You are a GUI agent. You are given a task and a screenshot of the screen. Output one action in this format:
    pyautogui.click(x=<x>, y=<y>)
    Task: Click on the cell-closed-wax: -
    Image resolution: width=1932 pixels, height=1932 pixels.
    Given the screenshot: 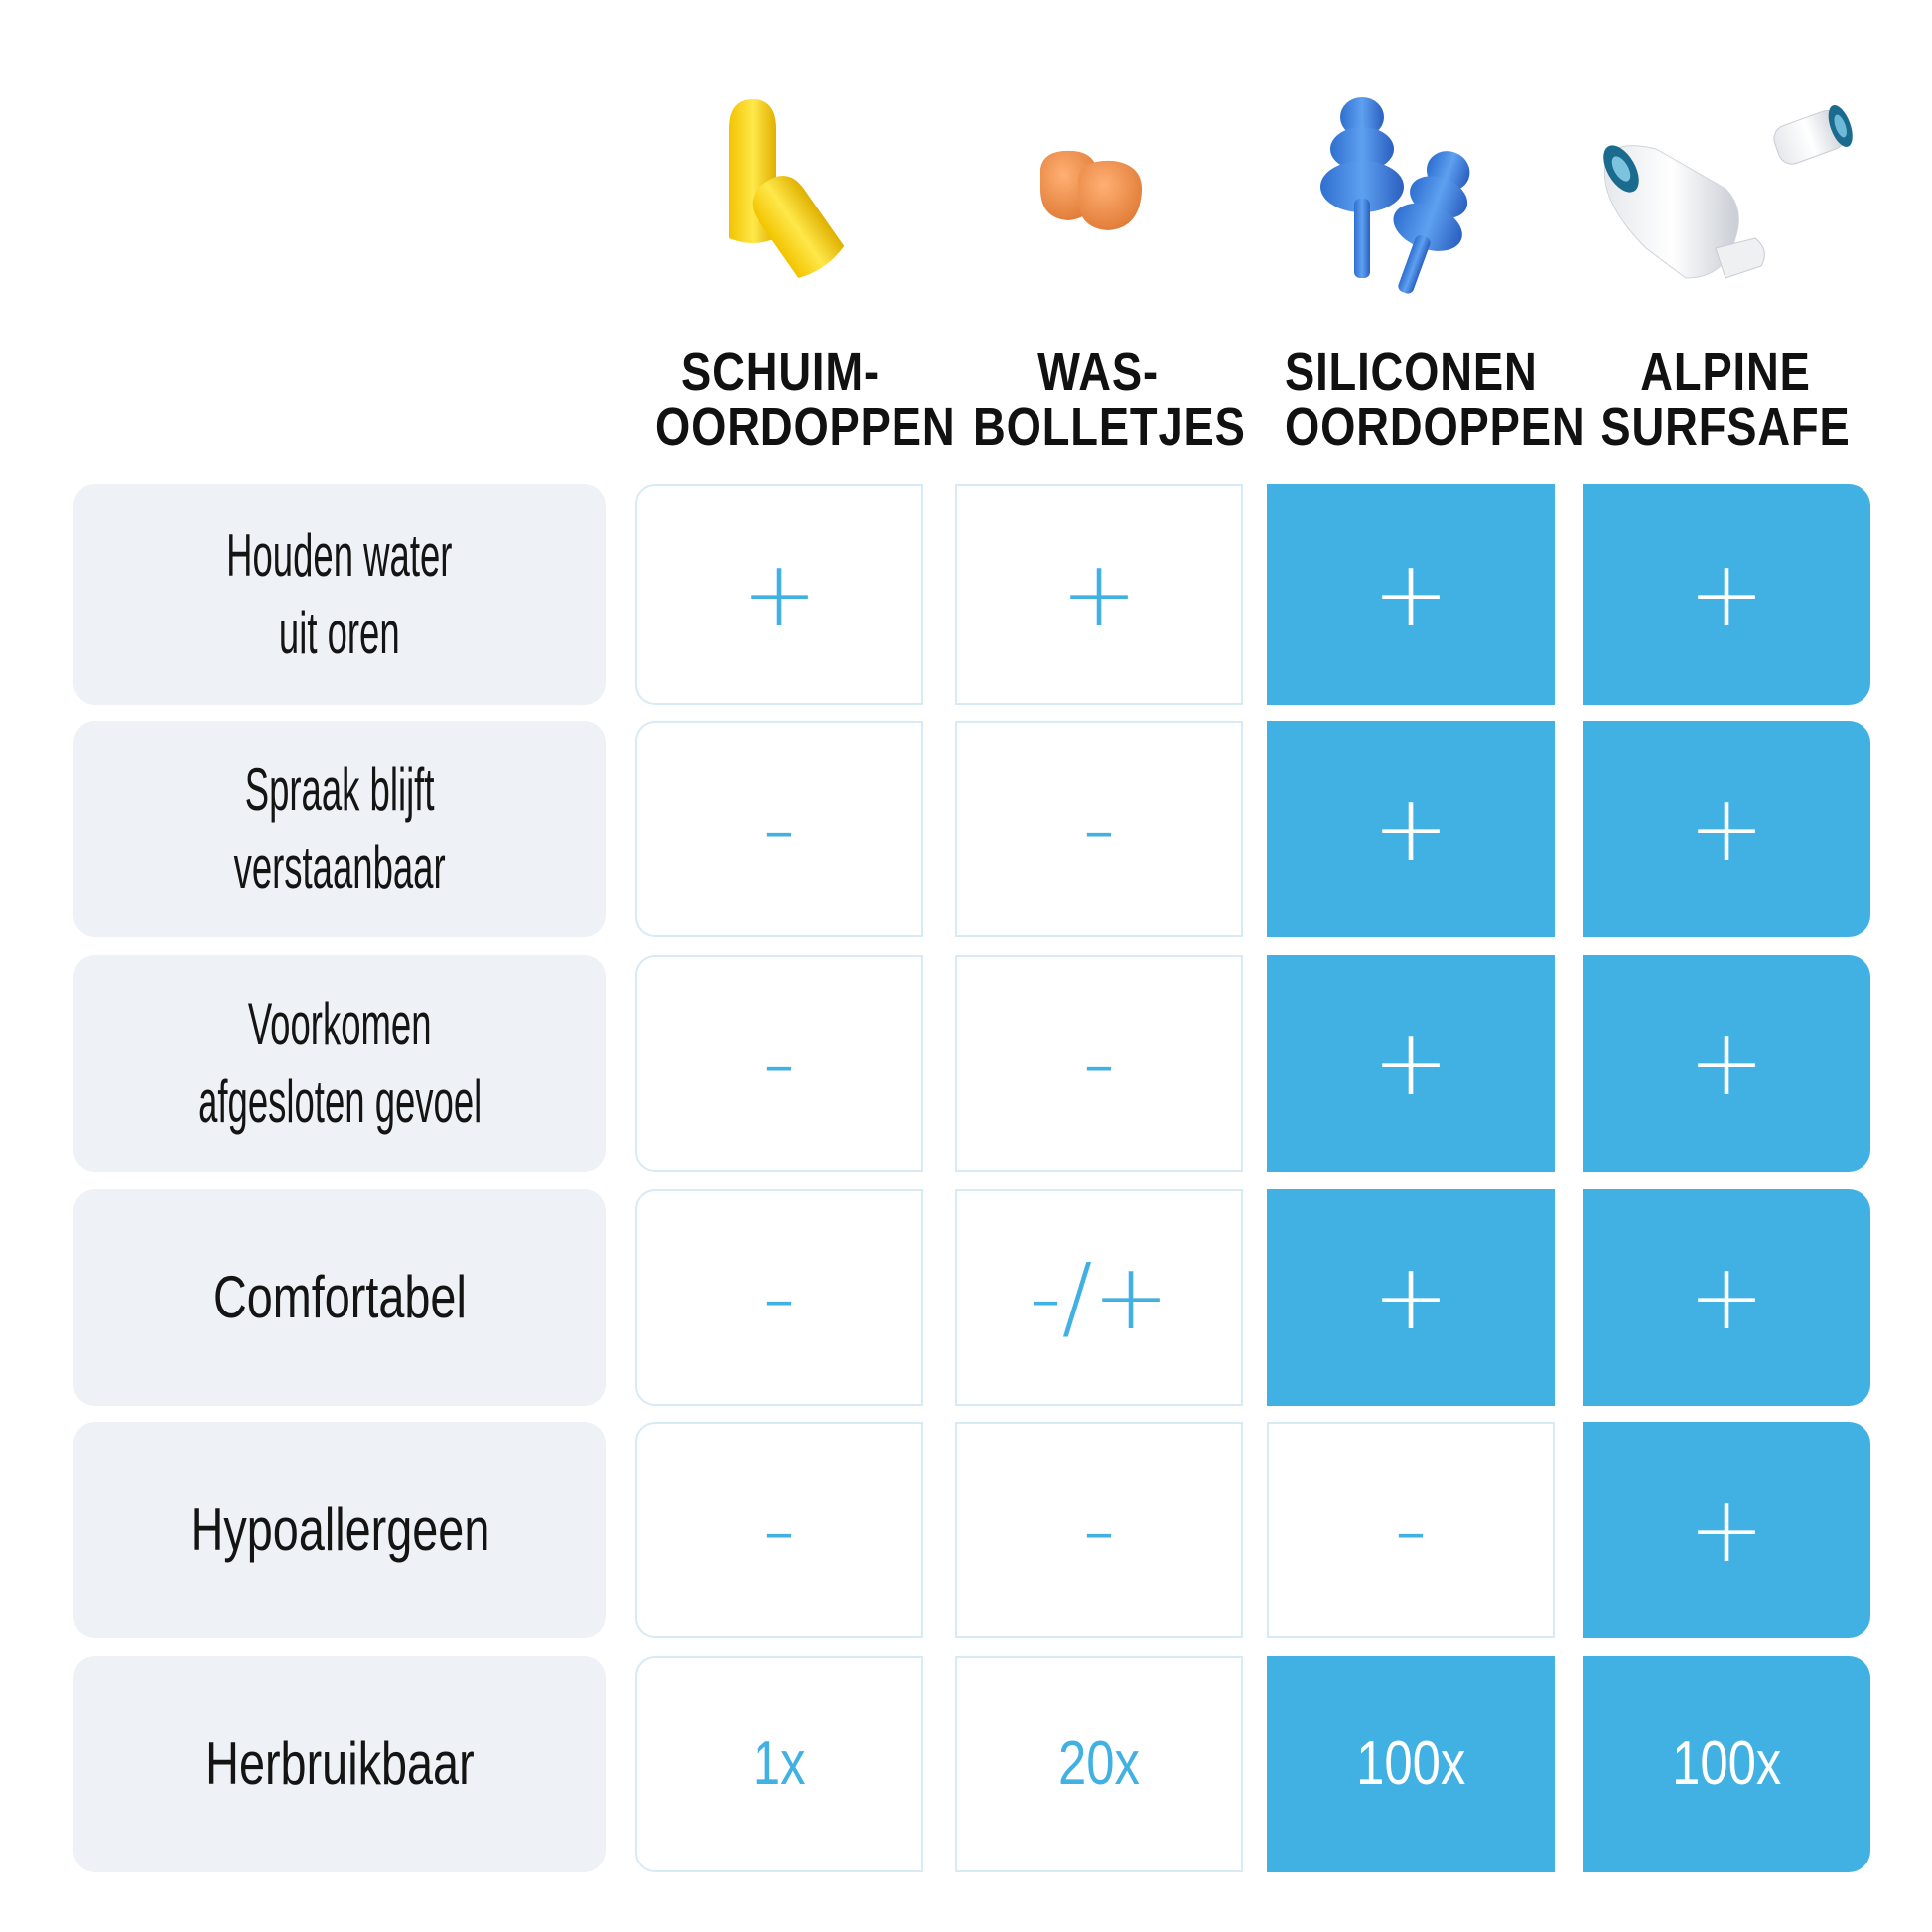 What is the action you would take?
    pyautogui.click(x=1099, y=1063)
    